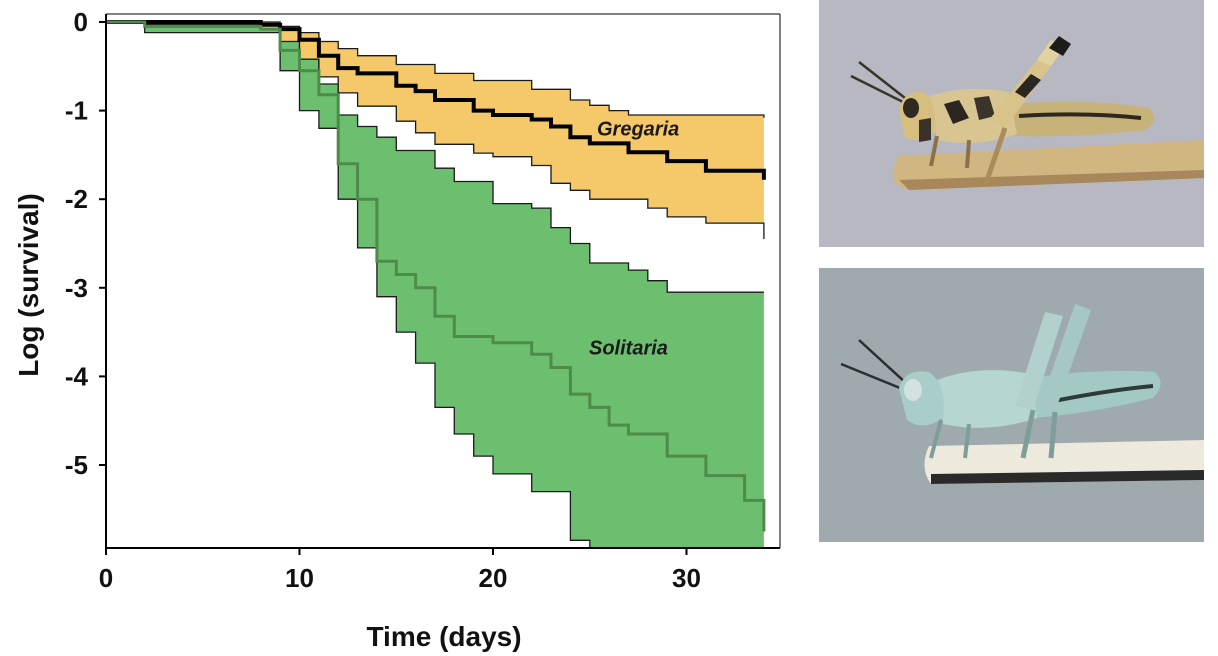 This screenshot has width=1218, height=656. I want to click on y-tick-label--2: -2, so click(76, 199).